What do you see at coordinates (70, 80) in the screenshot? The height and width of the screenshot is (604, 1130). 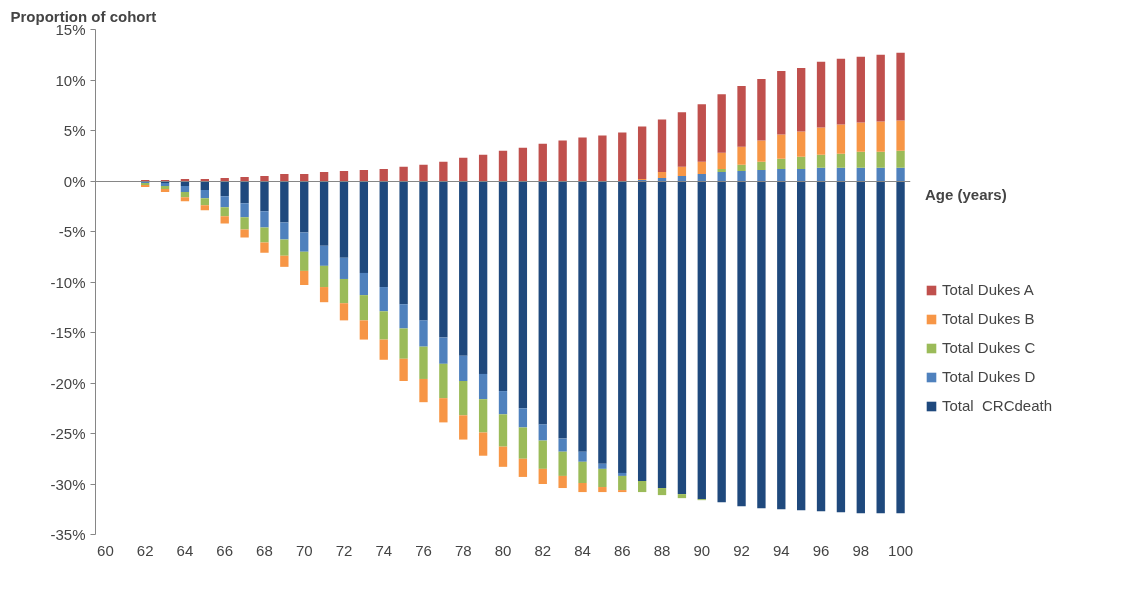 I see `y-tick-label: 10%` at bounding box center [70, 80].